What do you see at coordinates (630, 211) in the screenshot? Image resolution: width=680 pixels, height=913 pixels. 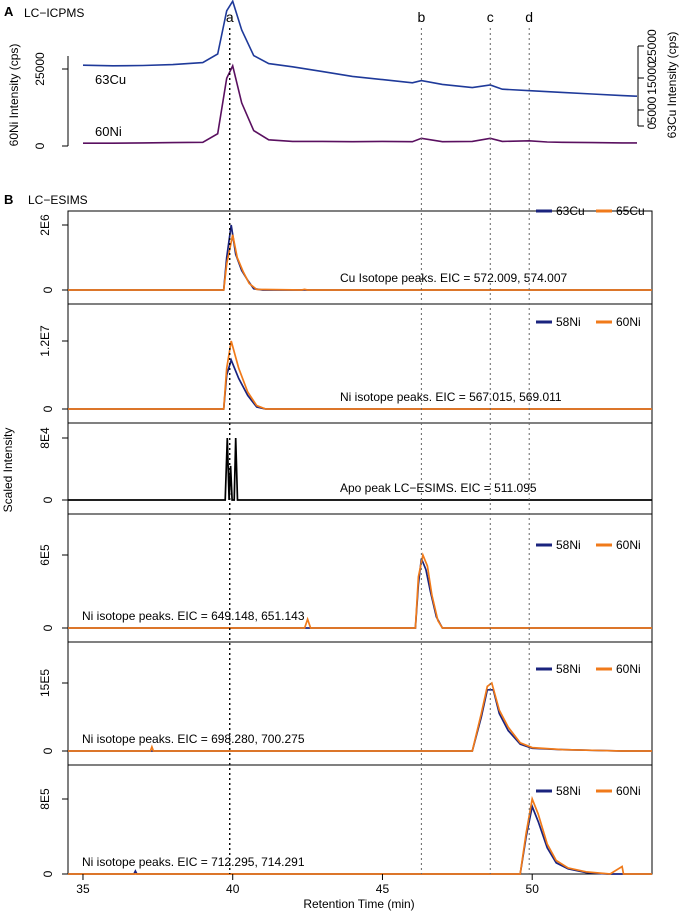 I see `legend-entry: 65Cu` at bounding box center [630, 211].